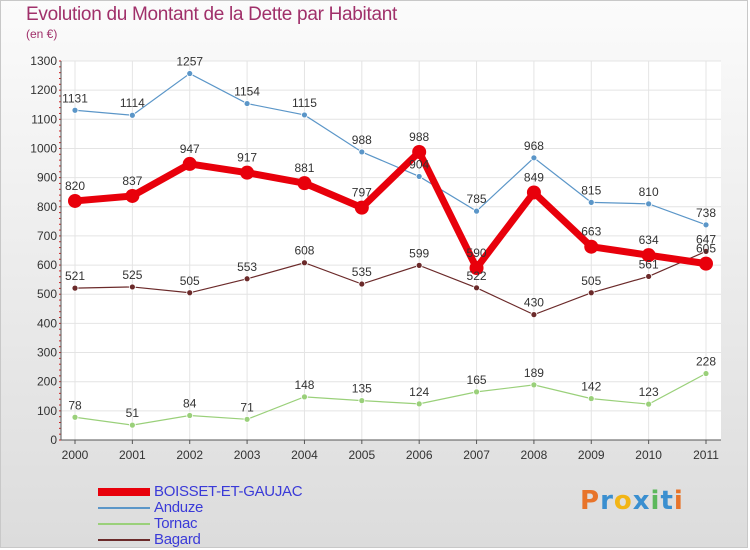 The image size is (750, 550). Describe the element at coordinates (655, 501) in the screenshot. I see `logo-letter: i` at that location.